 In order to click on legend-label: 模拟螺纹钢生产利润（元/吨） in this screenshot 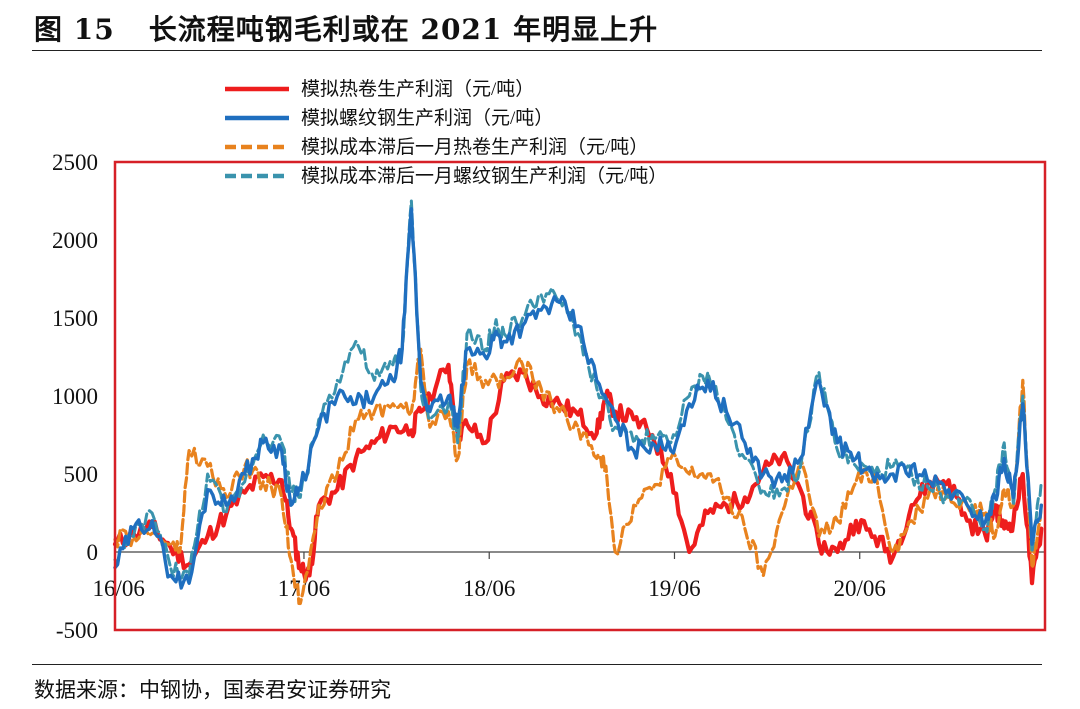, I will do `click(427, 118)`.